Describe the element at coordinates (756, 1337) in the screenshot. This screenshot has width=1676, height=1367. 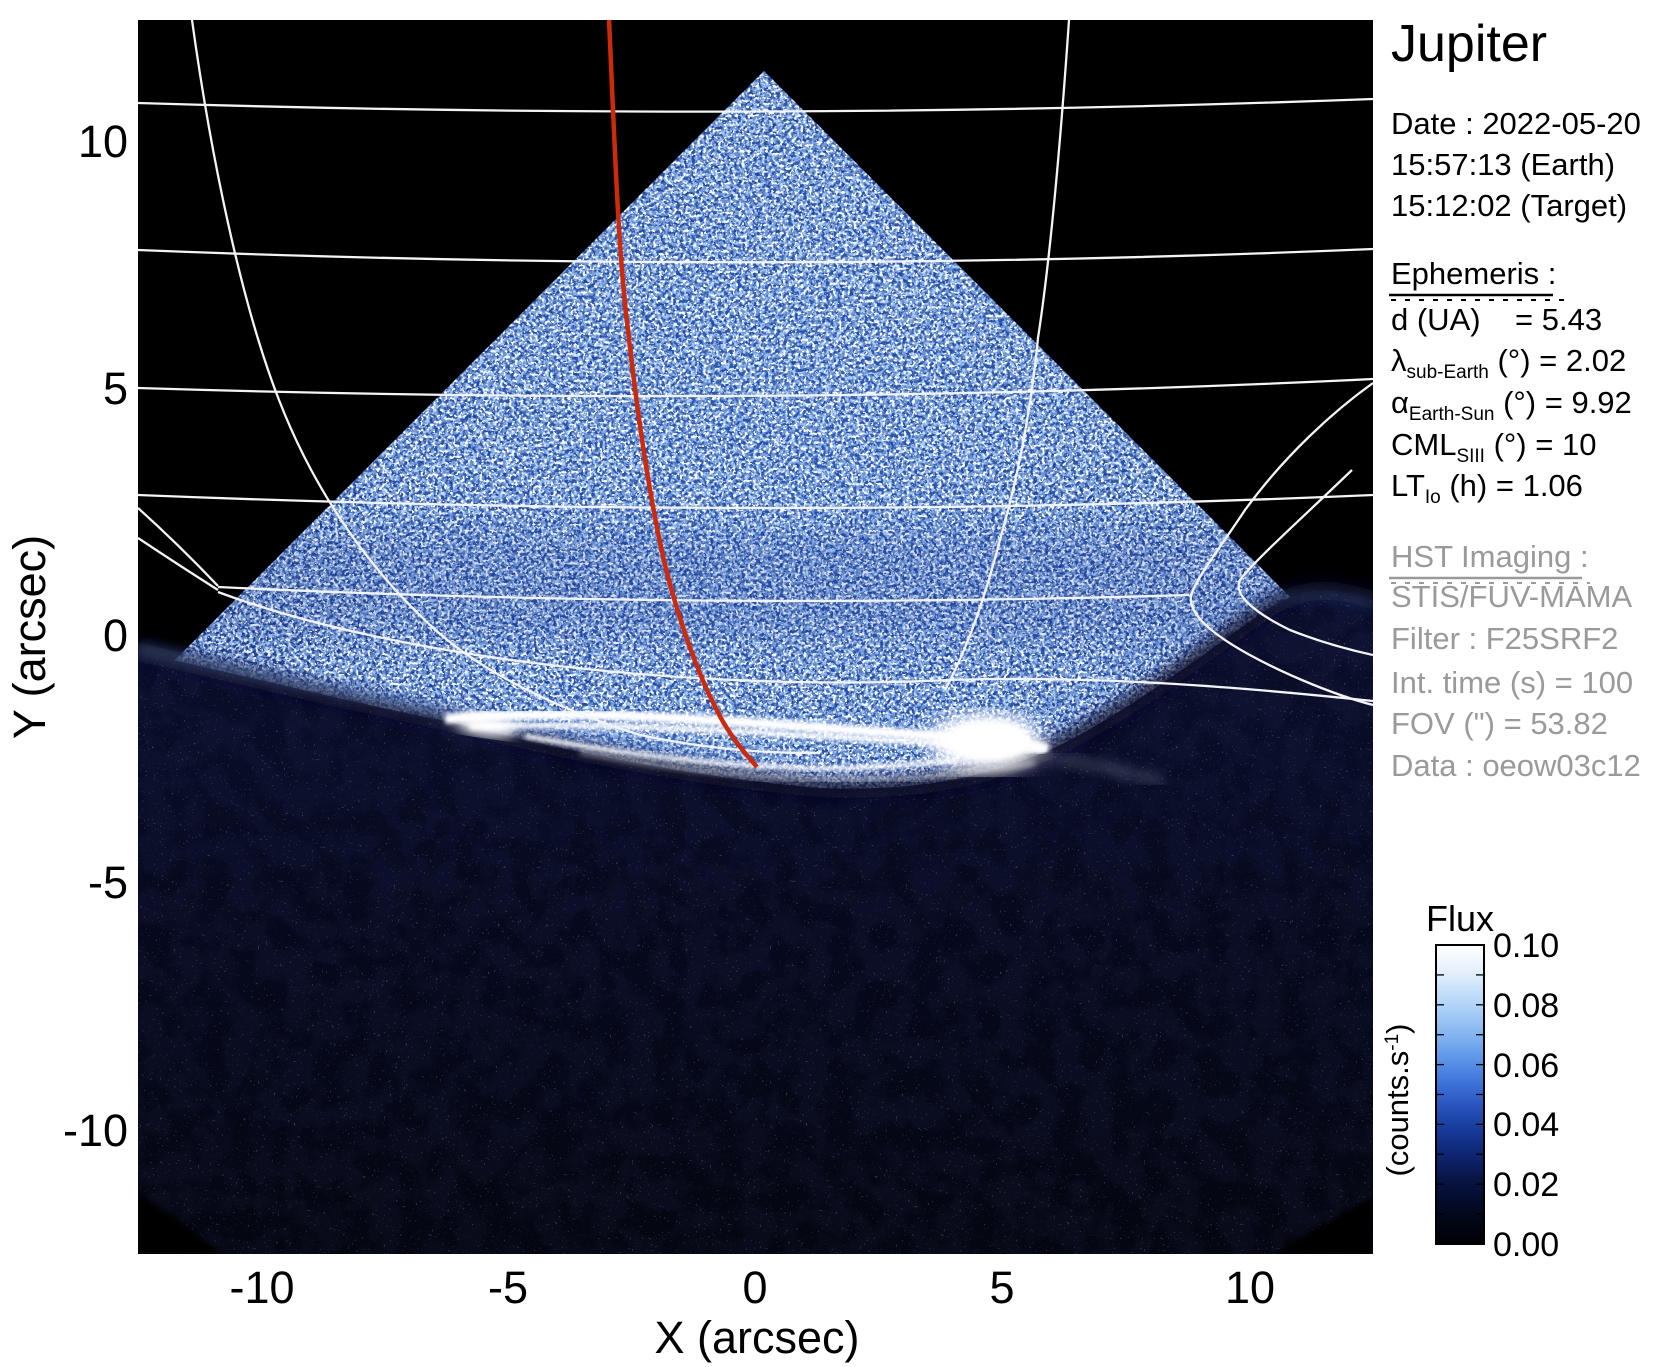
I see `svg-text: X (arcsec)` at that location.